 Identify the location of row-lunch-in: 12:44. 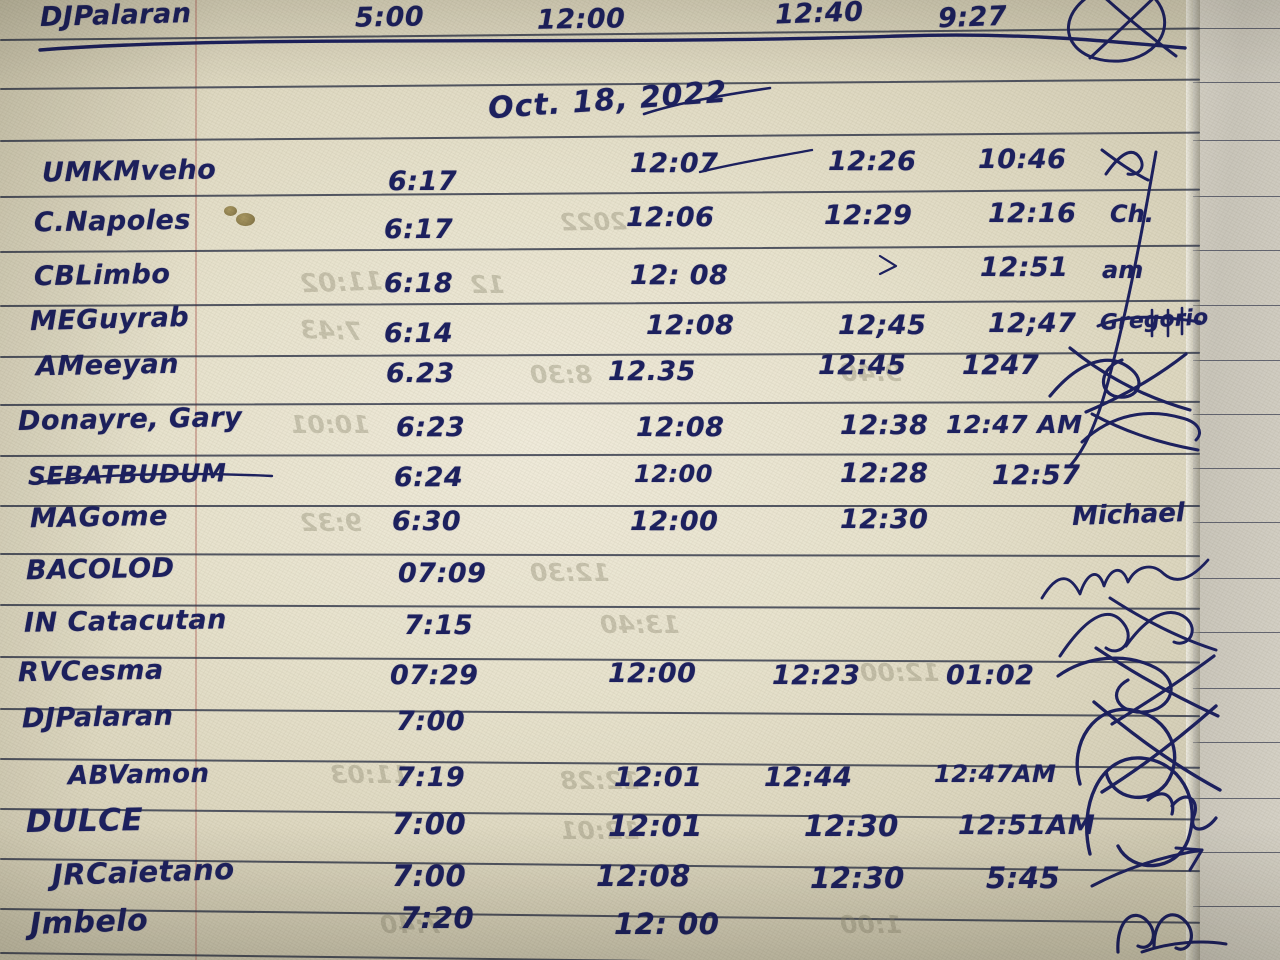
(808, 777).